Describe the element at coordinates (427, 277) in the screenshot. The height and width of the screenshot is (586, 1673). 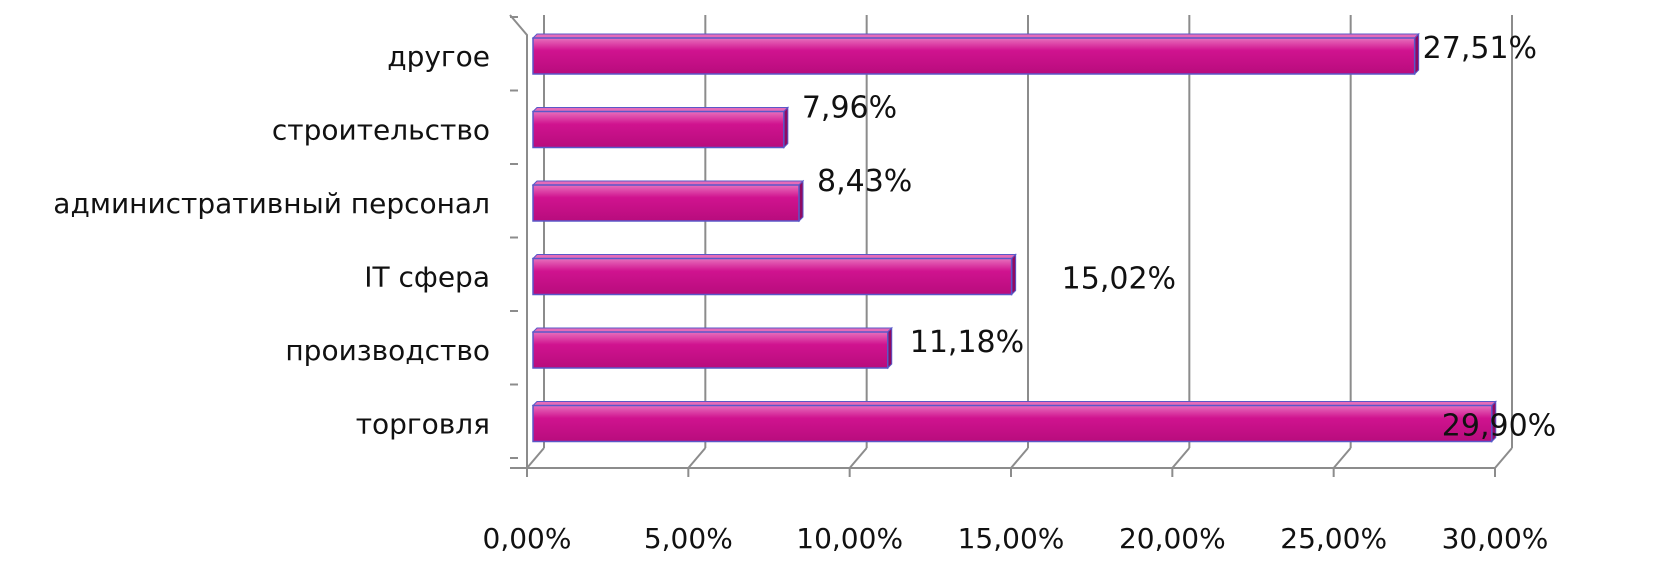
I see `category-label: IT сфера` at that location.